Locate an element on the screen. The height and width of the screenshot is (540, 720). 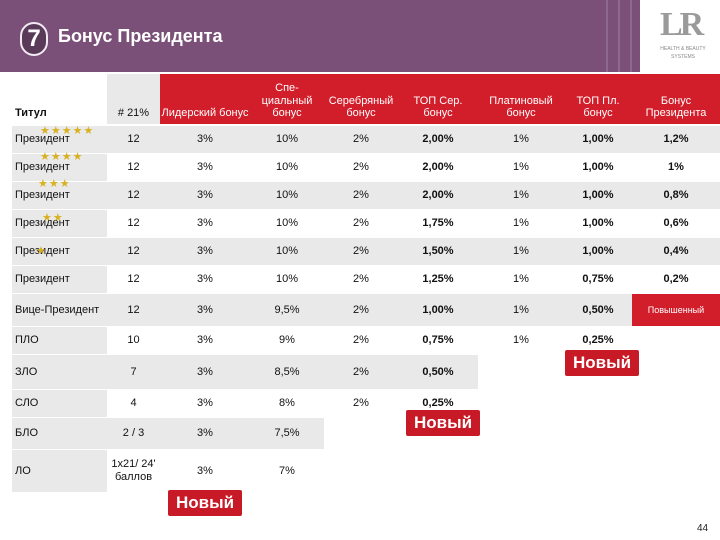
header-stripe is located at coordinates (620, 36).